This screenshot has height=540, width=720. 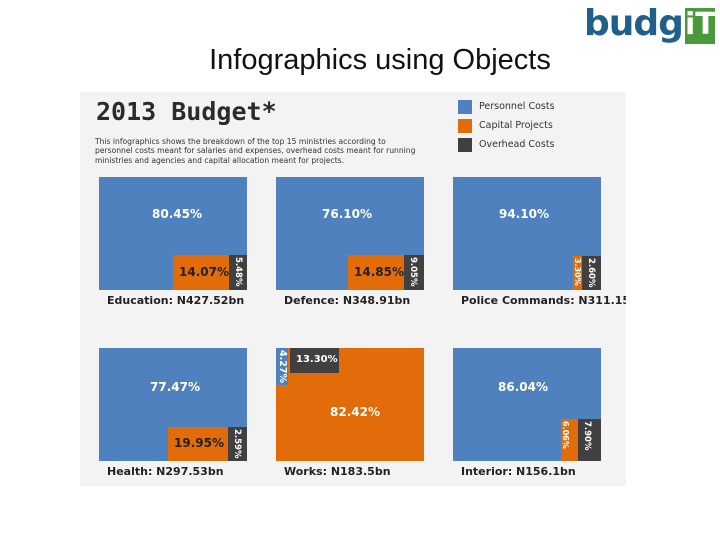 What do you see at coordinates (465, 145) in the screenshot?
I see `legend-swatch-overhead` at bounding box center [465, 145].